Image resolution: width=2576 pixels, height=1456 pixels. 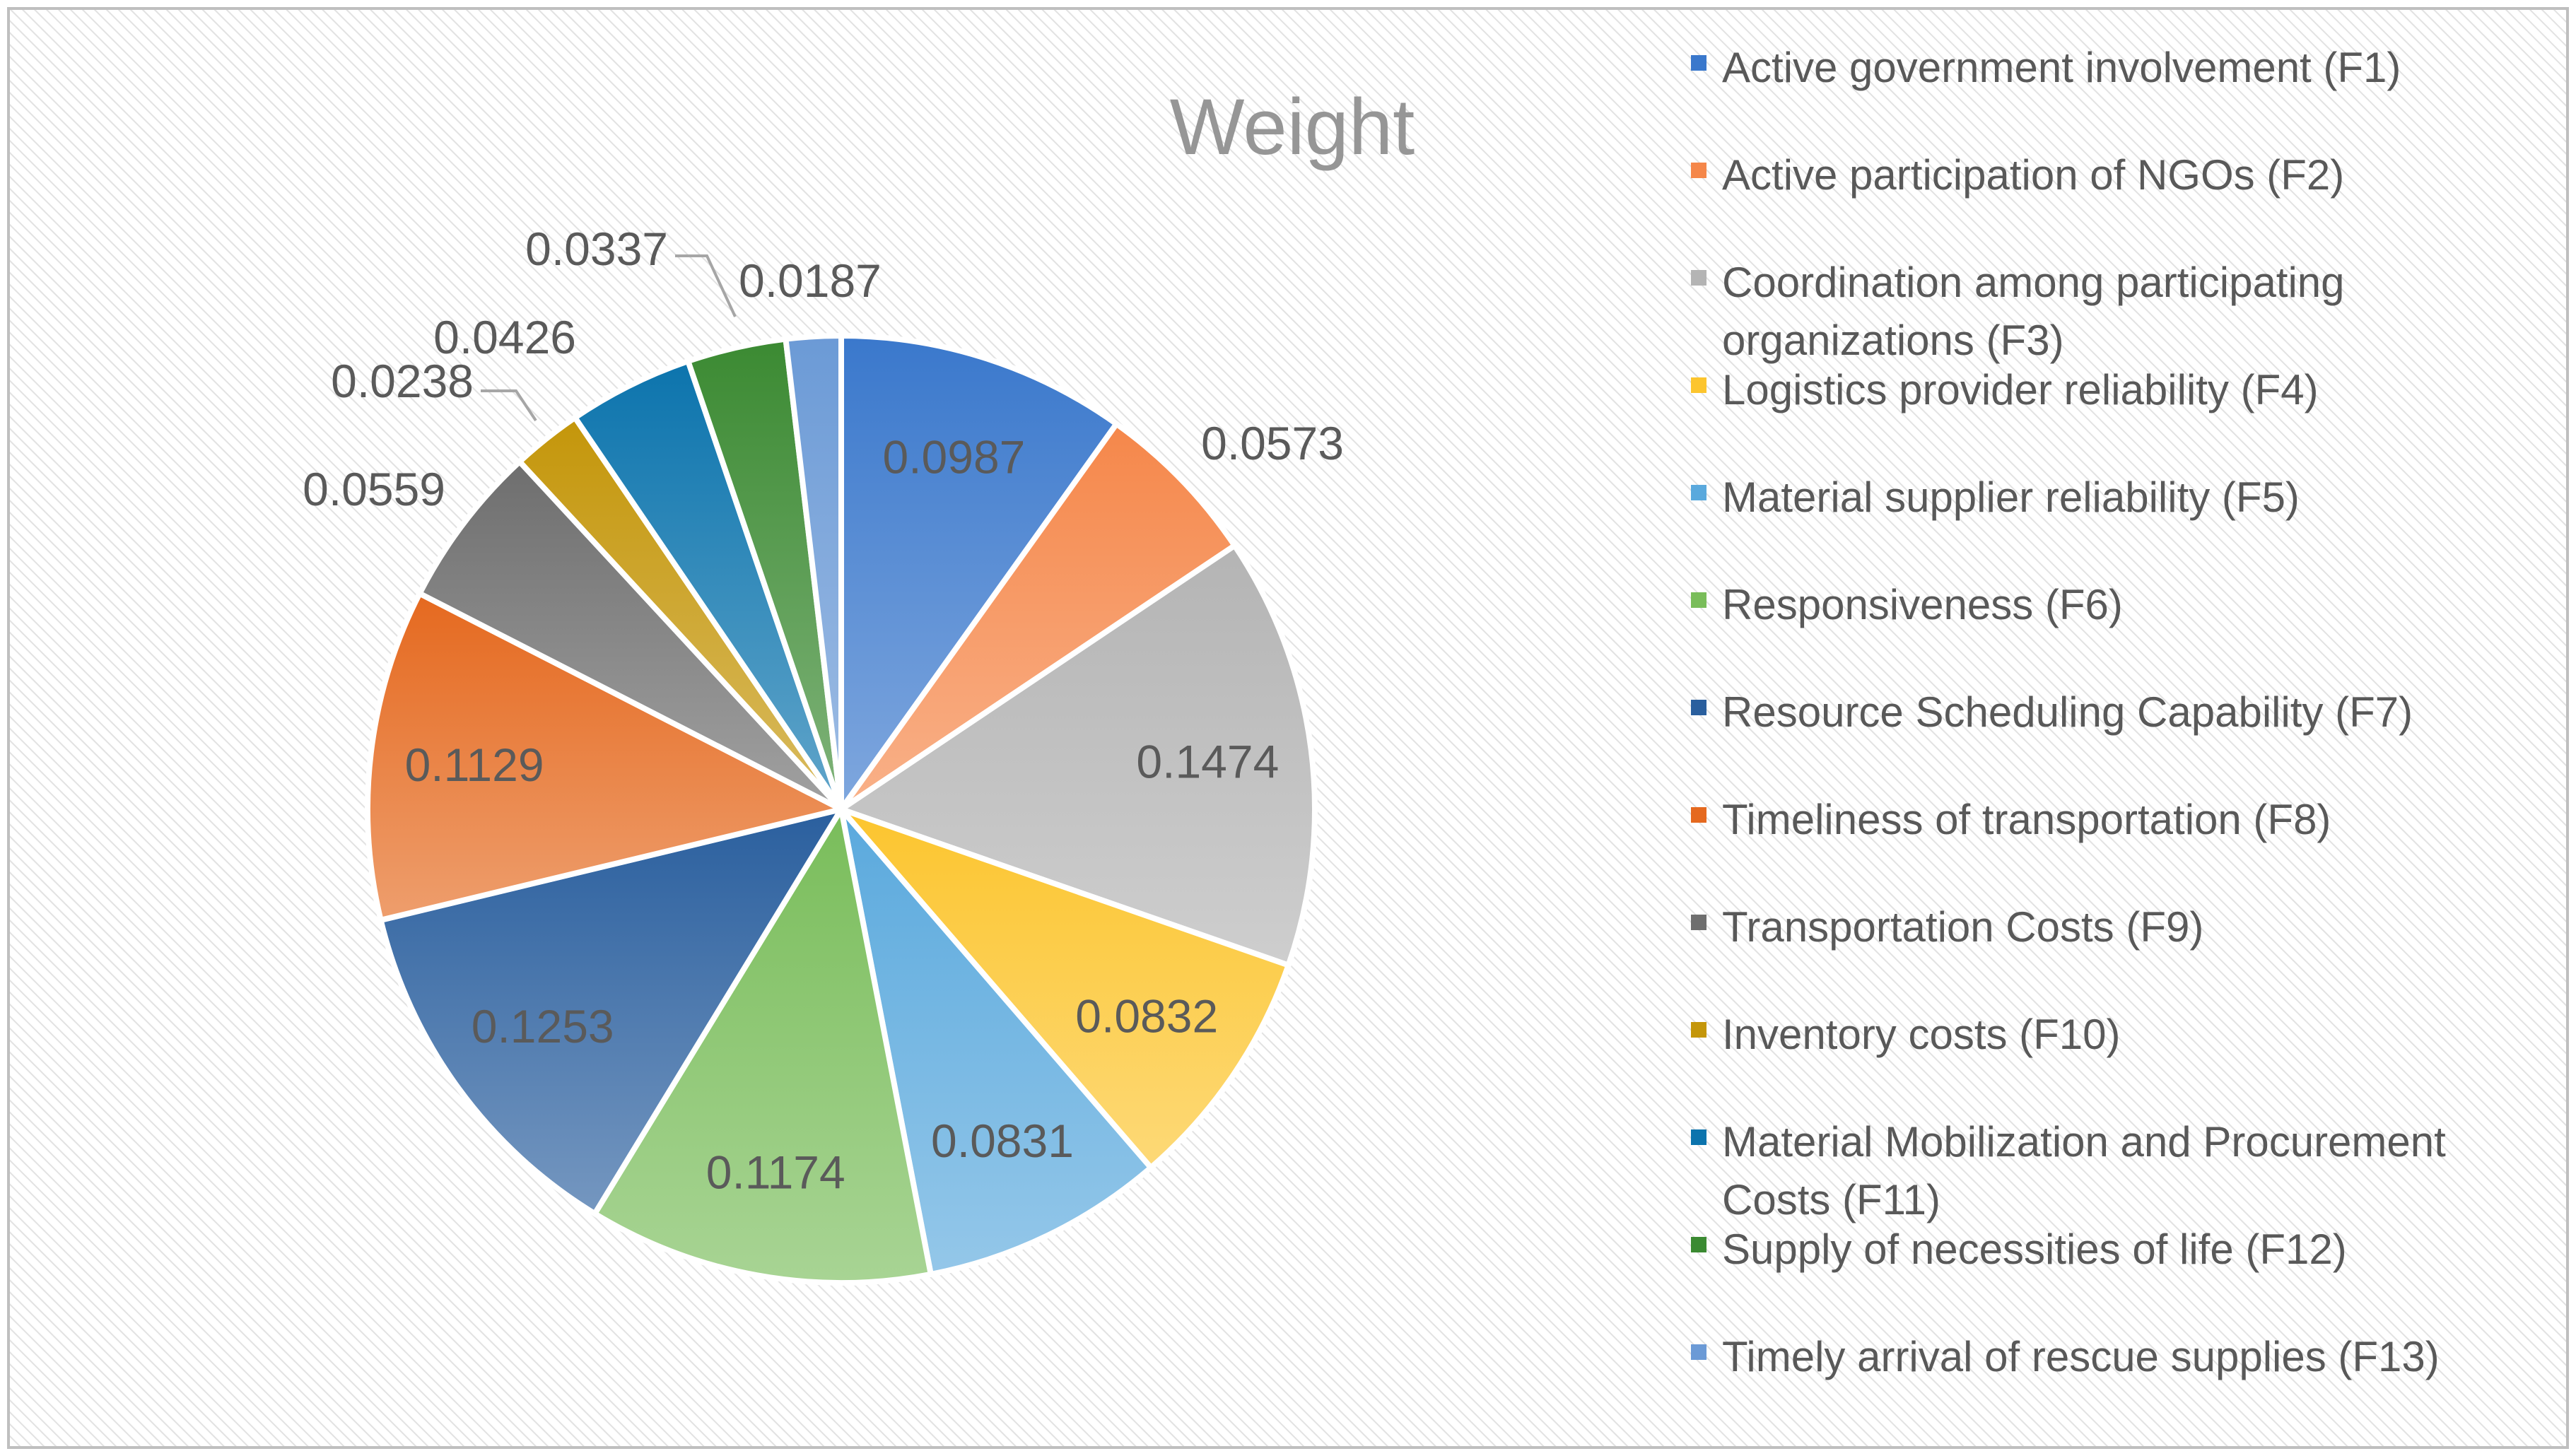 What do you see at coordinates (1831, 1199) in the screenshot?
I see `legend-entry: Costs (F11)` at bounding box center [1831, 1199].